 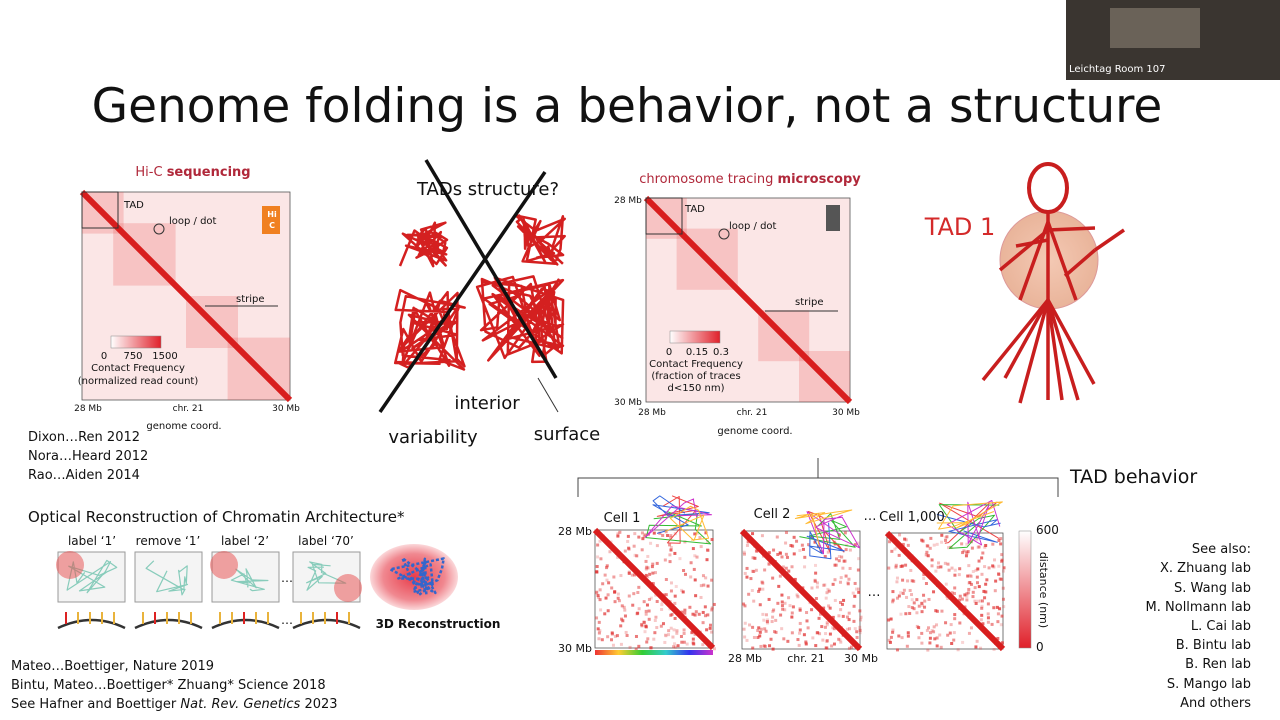 I want to click on reference: Dixon…Ren 2012, so click(x=84, y=437).